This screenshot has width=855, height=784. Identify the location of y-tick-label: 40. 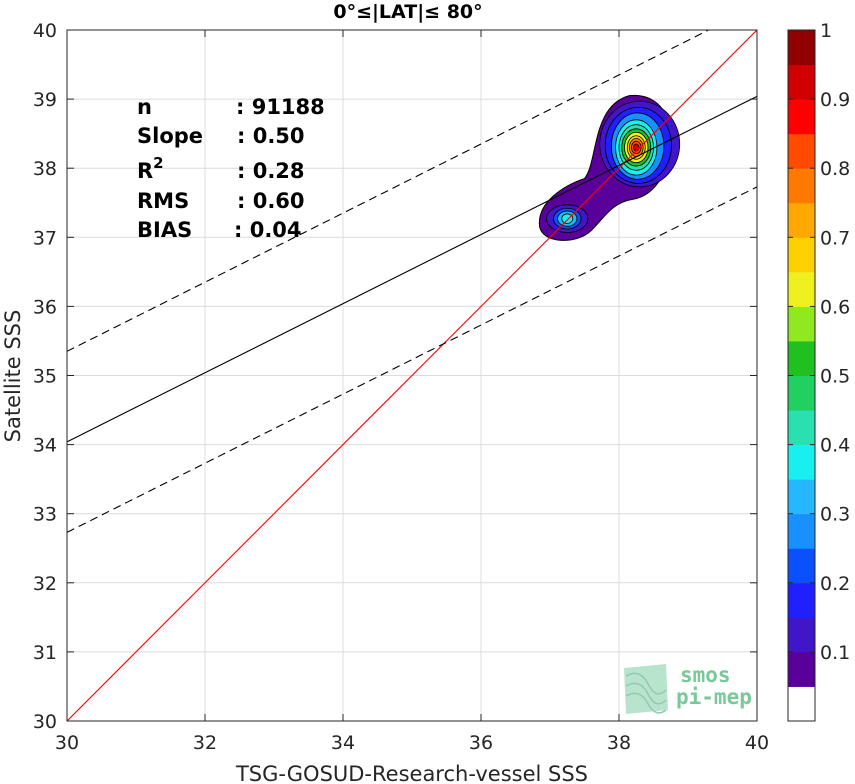
(45, 31).